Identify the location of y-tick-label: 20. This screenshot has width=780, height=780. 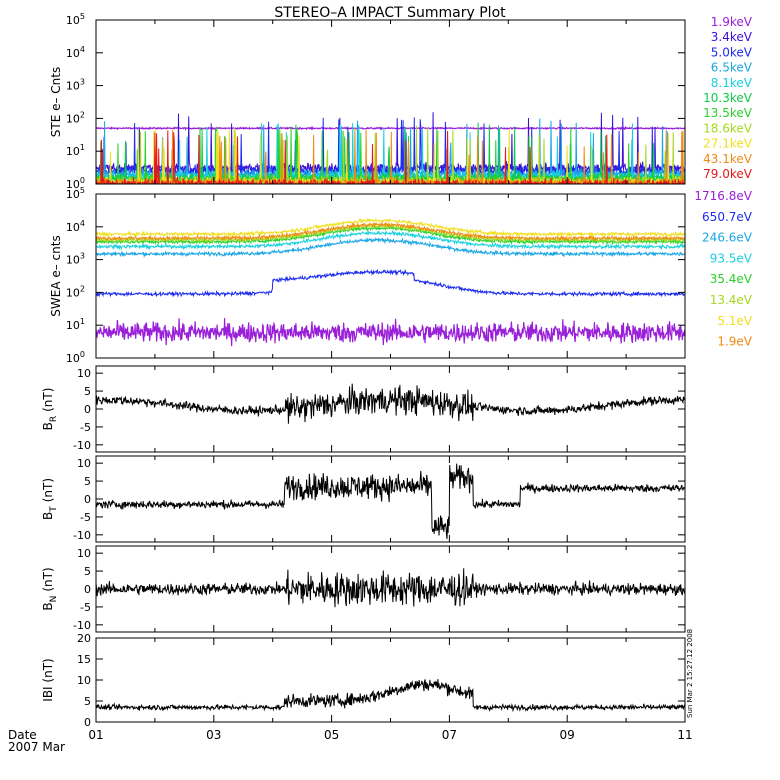
(84, 638).